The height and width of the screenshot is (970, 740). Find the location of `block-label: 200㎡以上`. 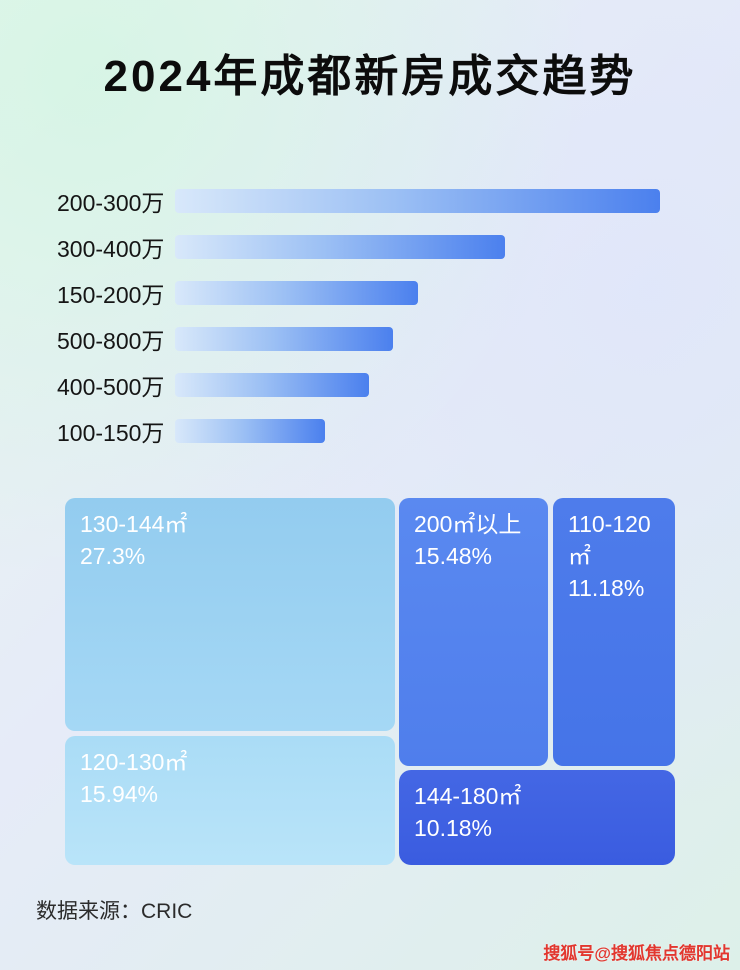

block-label: 200㎡以上 is located at coordinates (468, 524).